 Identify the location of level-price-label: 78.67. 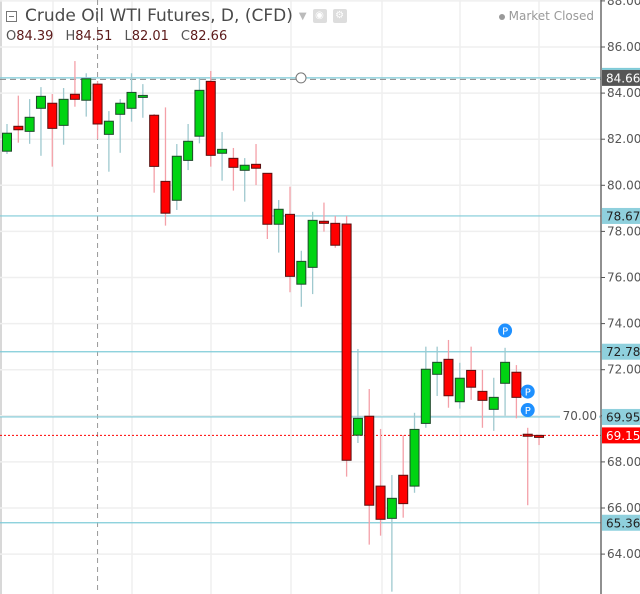
(623, 216).